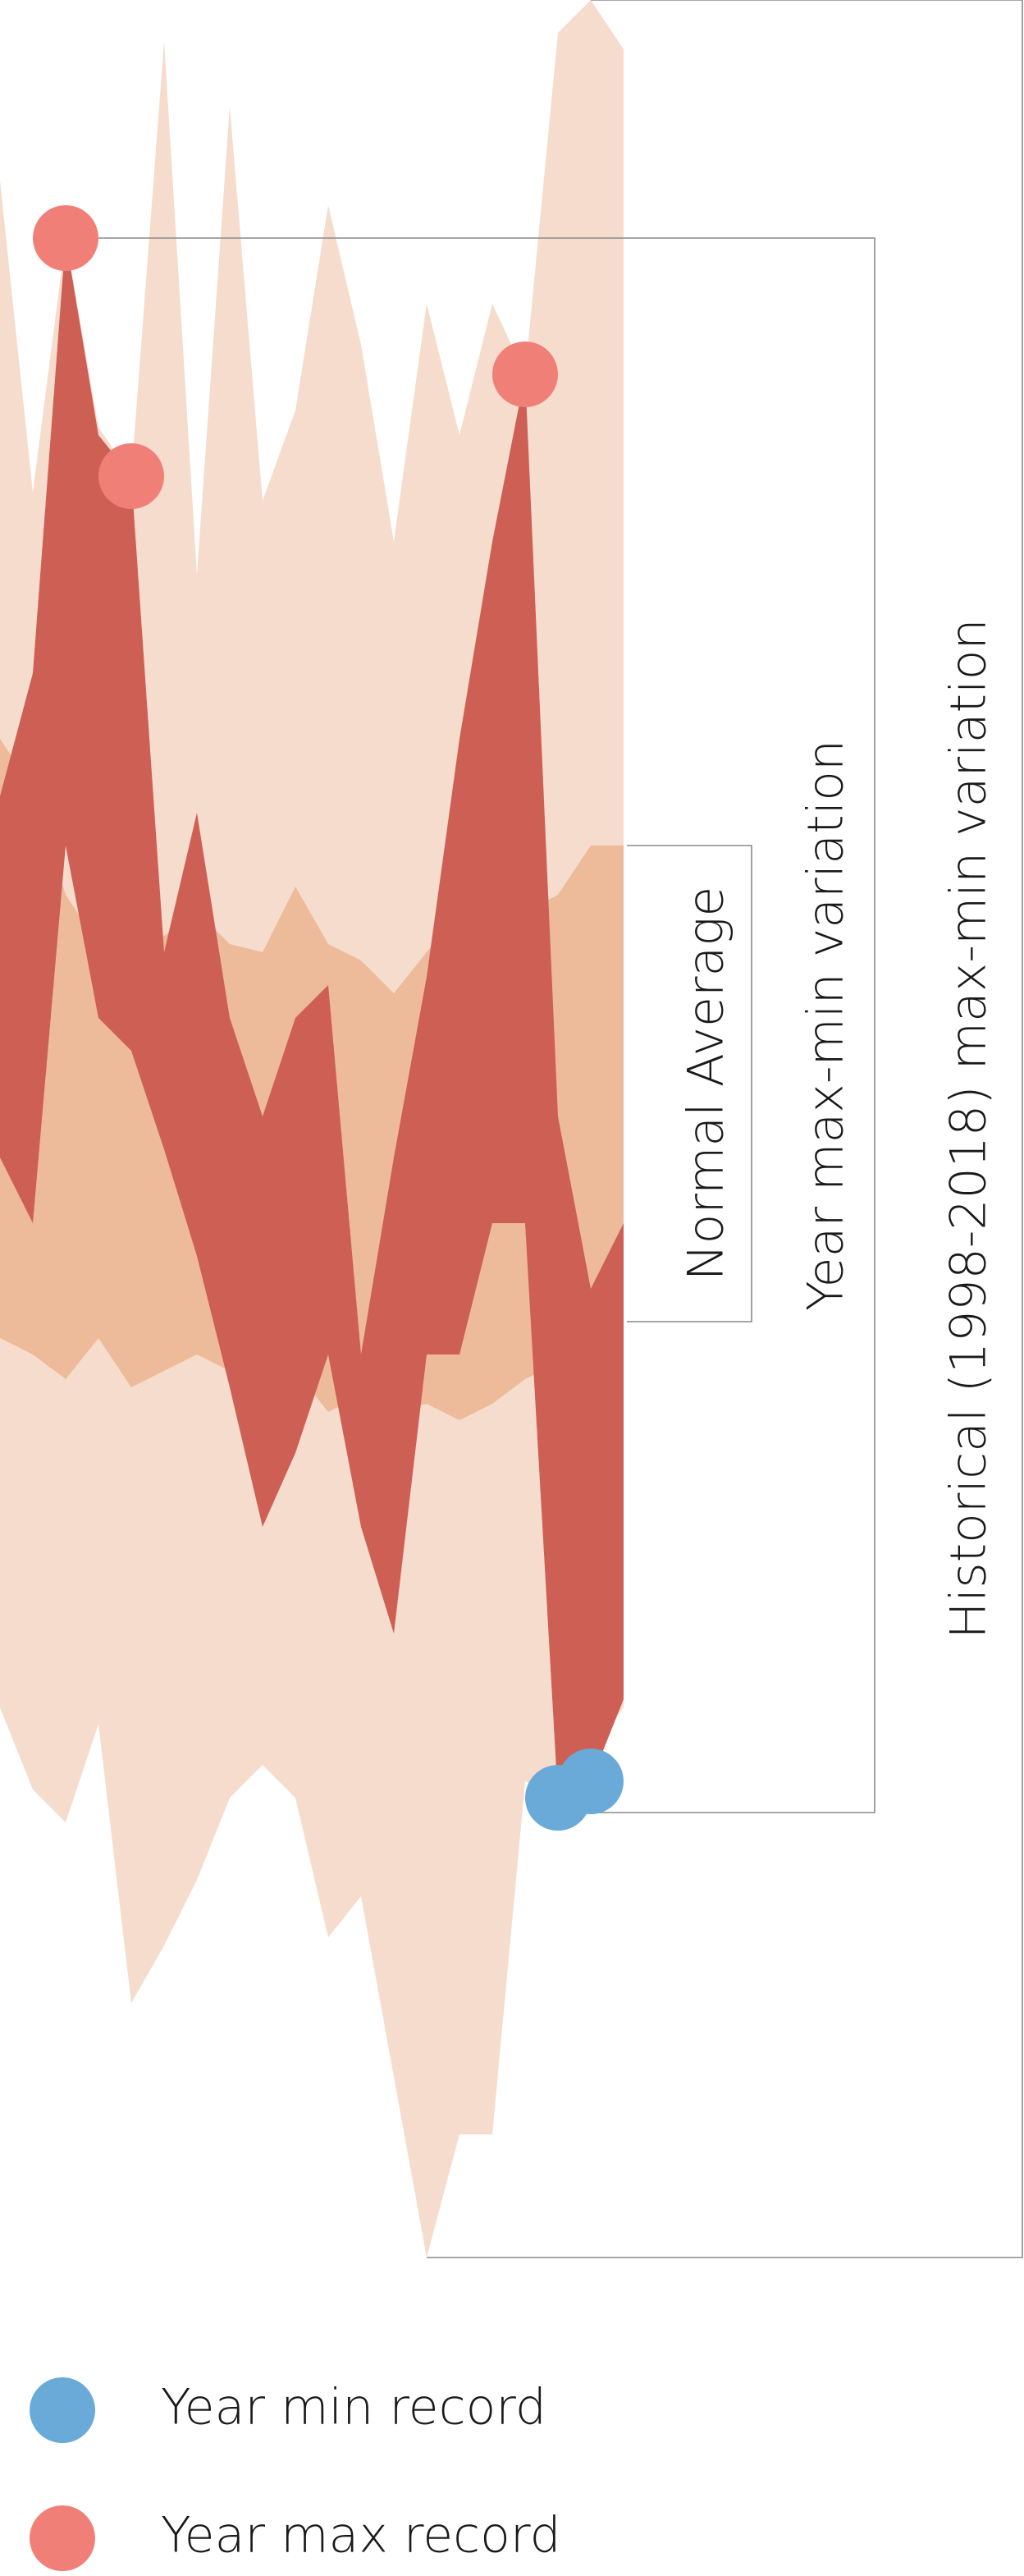 The width and height of the screenshot is (1024, 2576). What do you see at coordinates (969, 1129) in the screenshot?
I see `bracket-label: Historical (1998-2018) max-min variation` at bounding box center [969, 1129].